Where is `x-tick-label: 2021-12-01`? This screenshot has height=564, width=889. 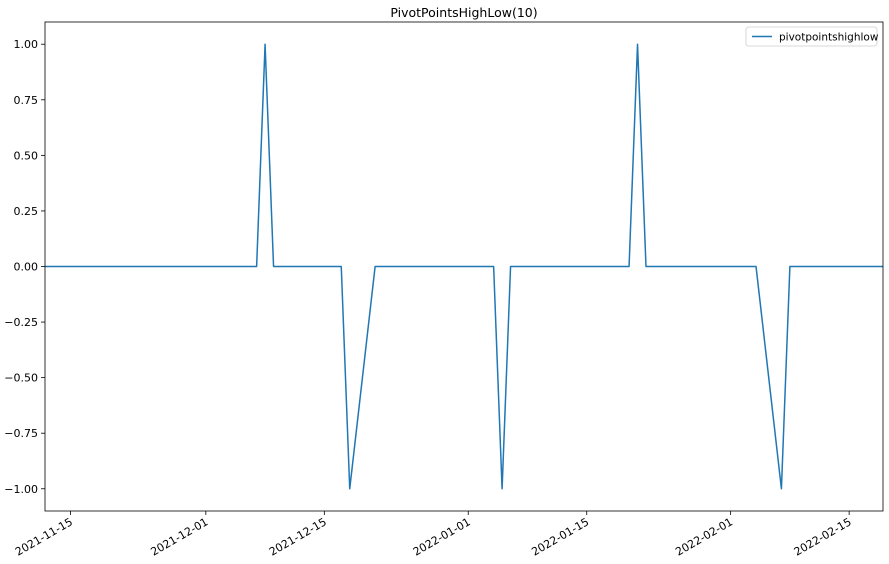 x-tick-label: 2021-12-01 is located at coordinates (179, 536).